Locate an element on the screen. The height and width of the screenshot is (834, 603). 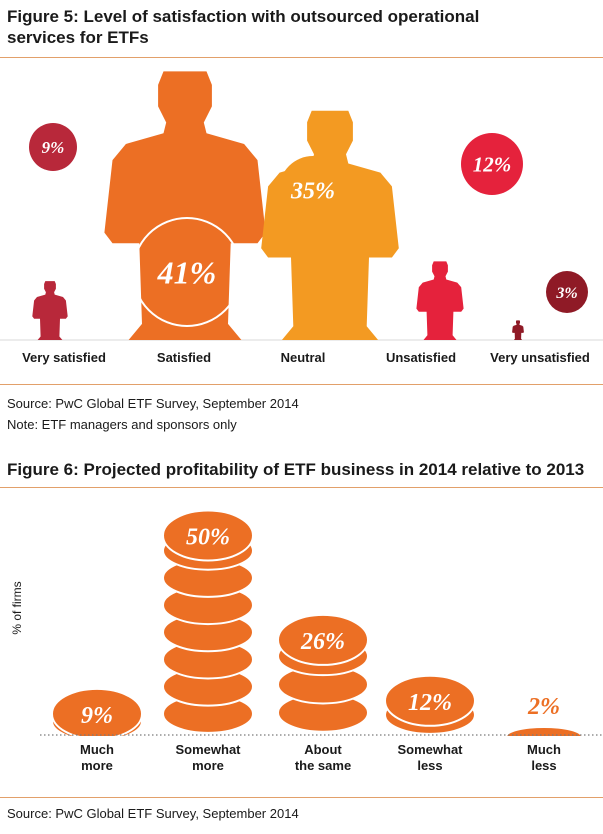
coin-stack-somewhat-less is located at coordinates (430, 704).